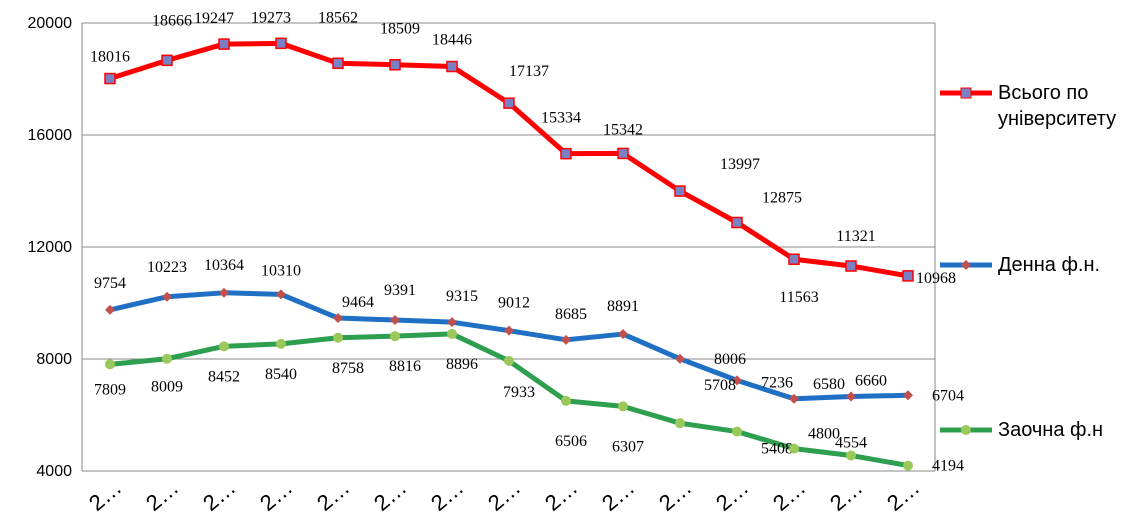 This screenshot has height=523, width=1148. What do you see at coordinates (1057, 106) in the screenshot?
I see `legend-label: Всього по університету` at bounding box center [1057, 106].